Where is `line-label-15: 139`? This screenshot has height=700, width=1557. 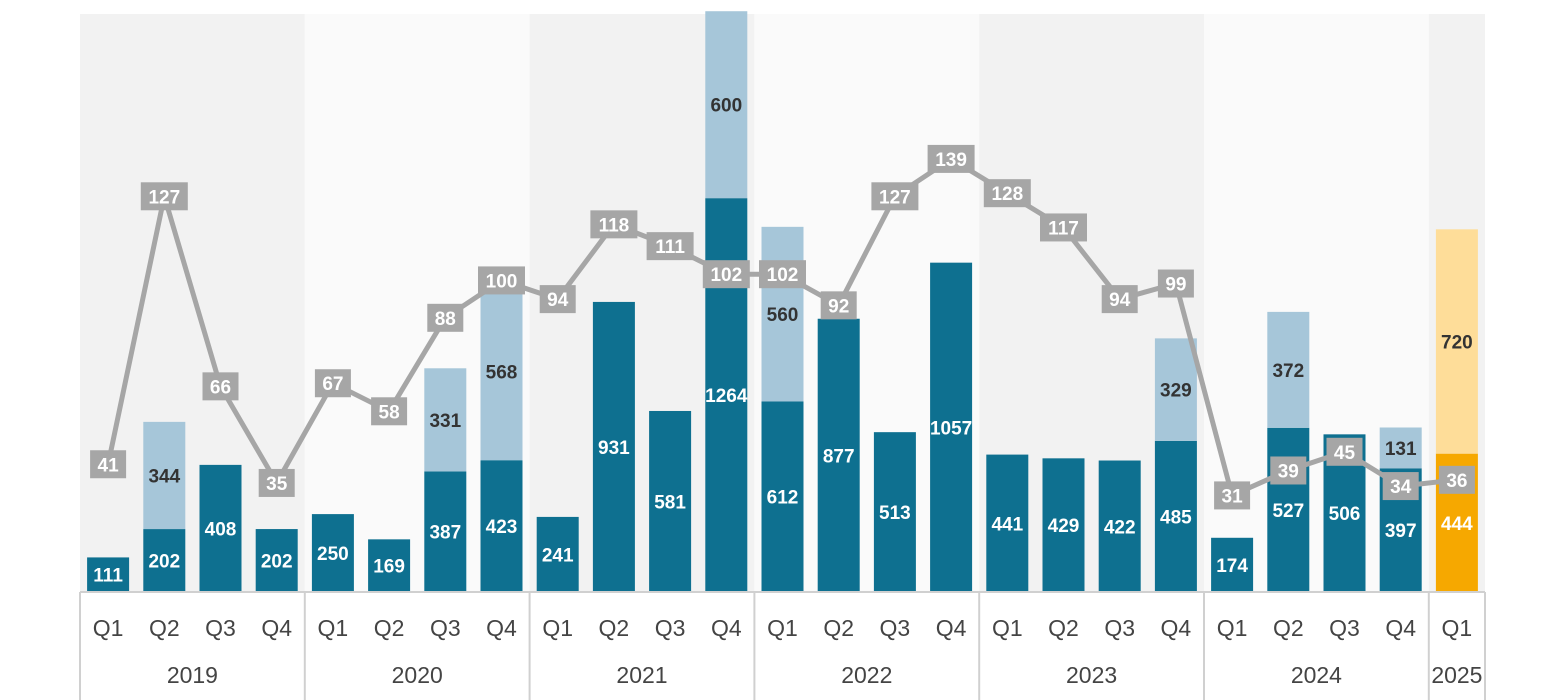
line-label-15: 139 is located at coordinates (951, 160).